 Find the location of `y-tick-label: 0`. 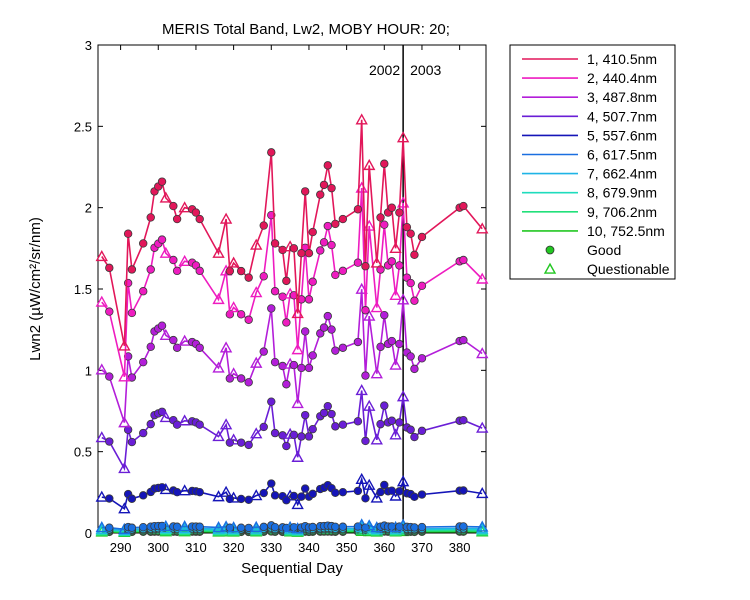

y-tick-label: 0 is located at coordinates (88, 533).